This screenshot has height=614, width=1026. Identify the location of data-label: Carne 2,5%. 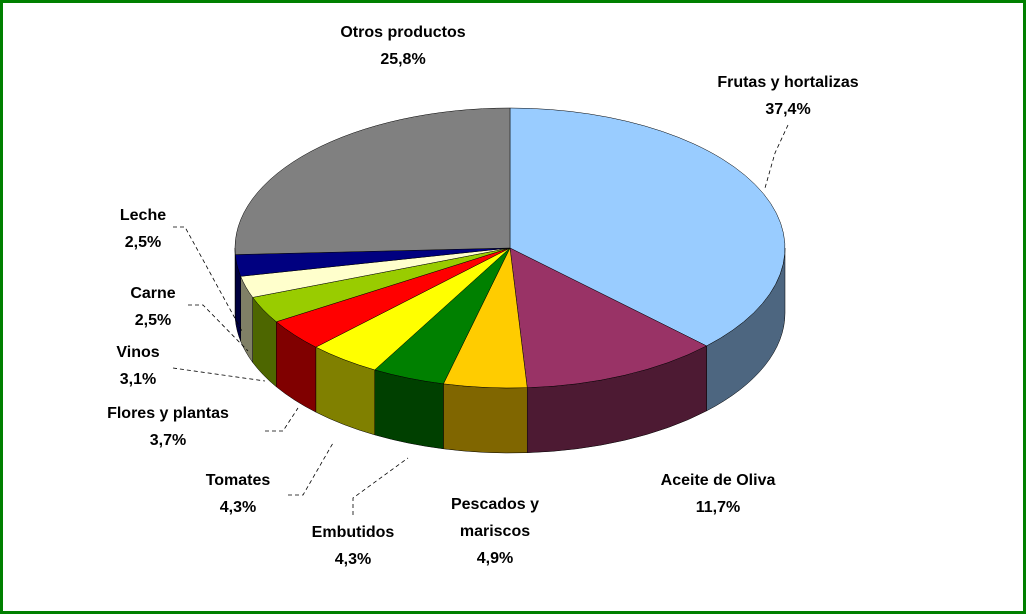
(152, 307).